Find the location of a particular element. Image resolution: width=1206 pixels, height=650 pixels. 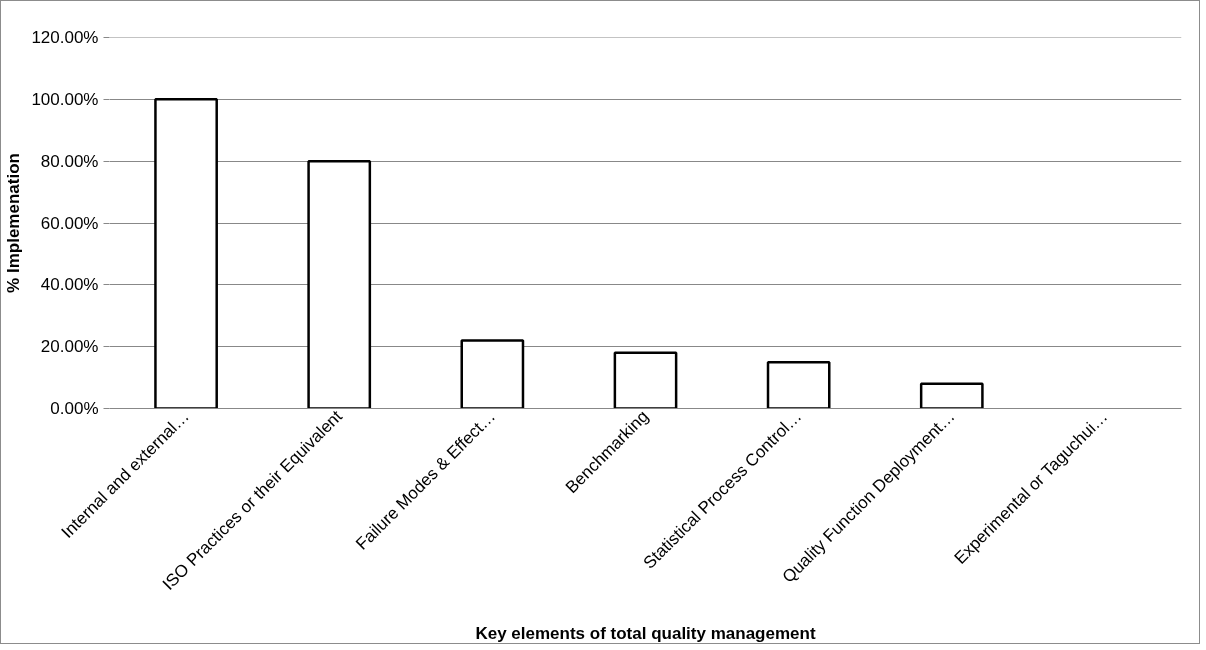

y-tick-label: 80.00% is located at coordinates (69, 161).